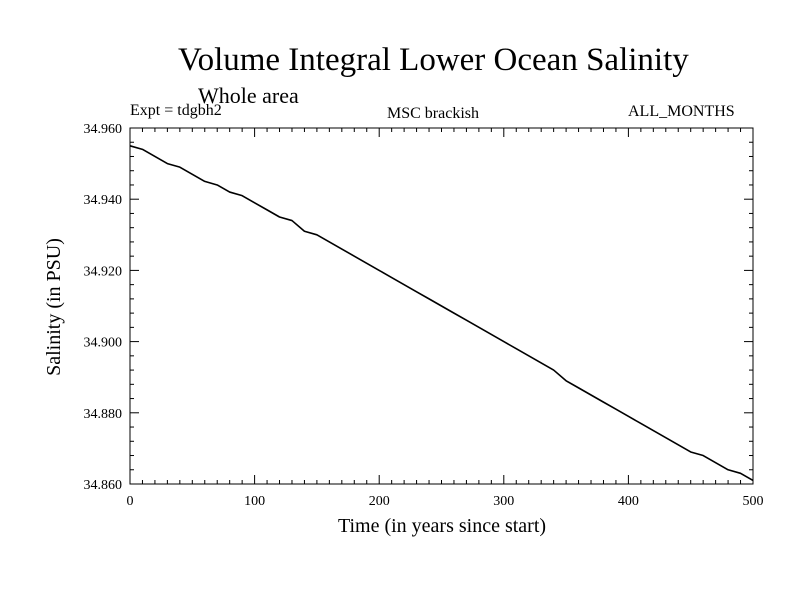 This screenshot has width=800, height=600. Describe the element at coordinates (54, 307) in the screenshot. I see `y-axis-label: Salinity (in PSU)` at that location.